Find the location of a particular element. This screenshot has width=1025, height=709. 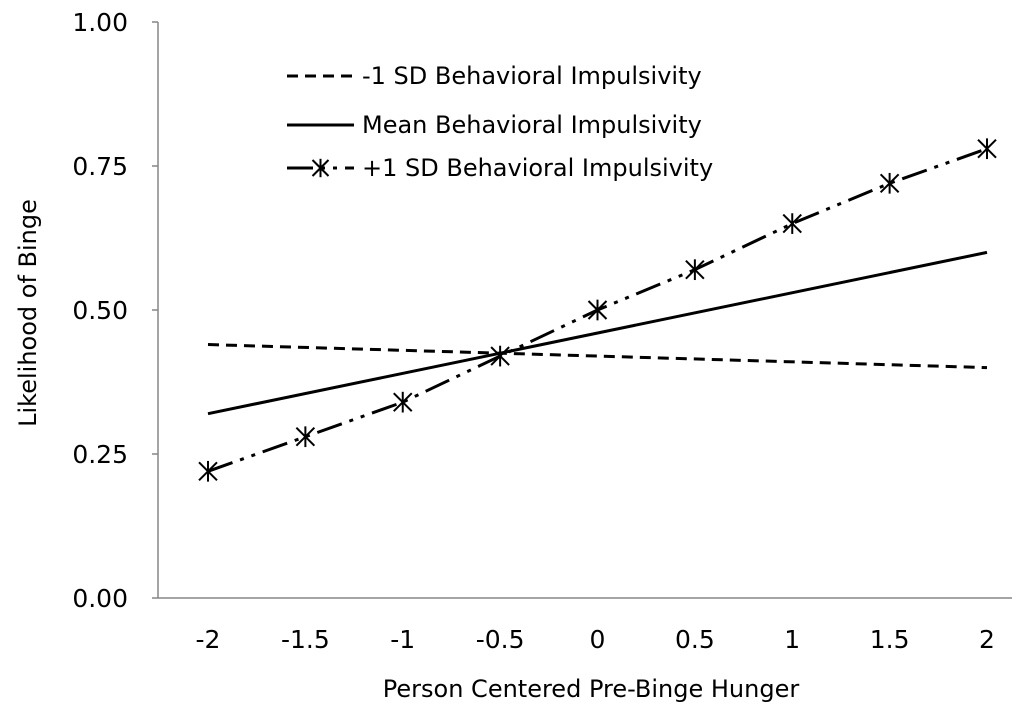

x-tick-label: 2 is located at coordinates (987, 639).